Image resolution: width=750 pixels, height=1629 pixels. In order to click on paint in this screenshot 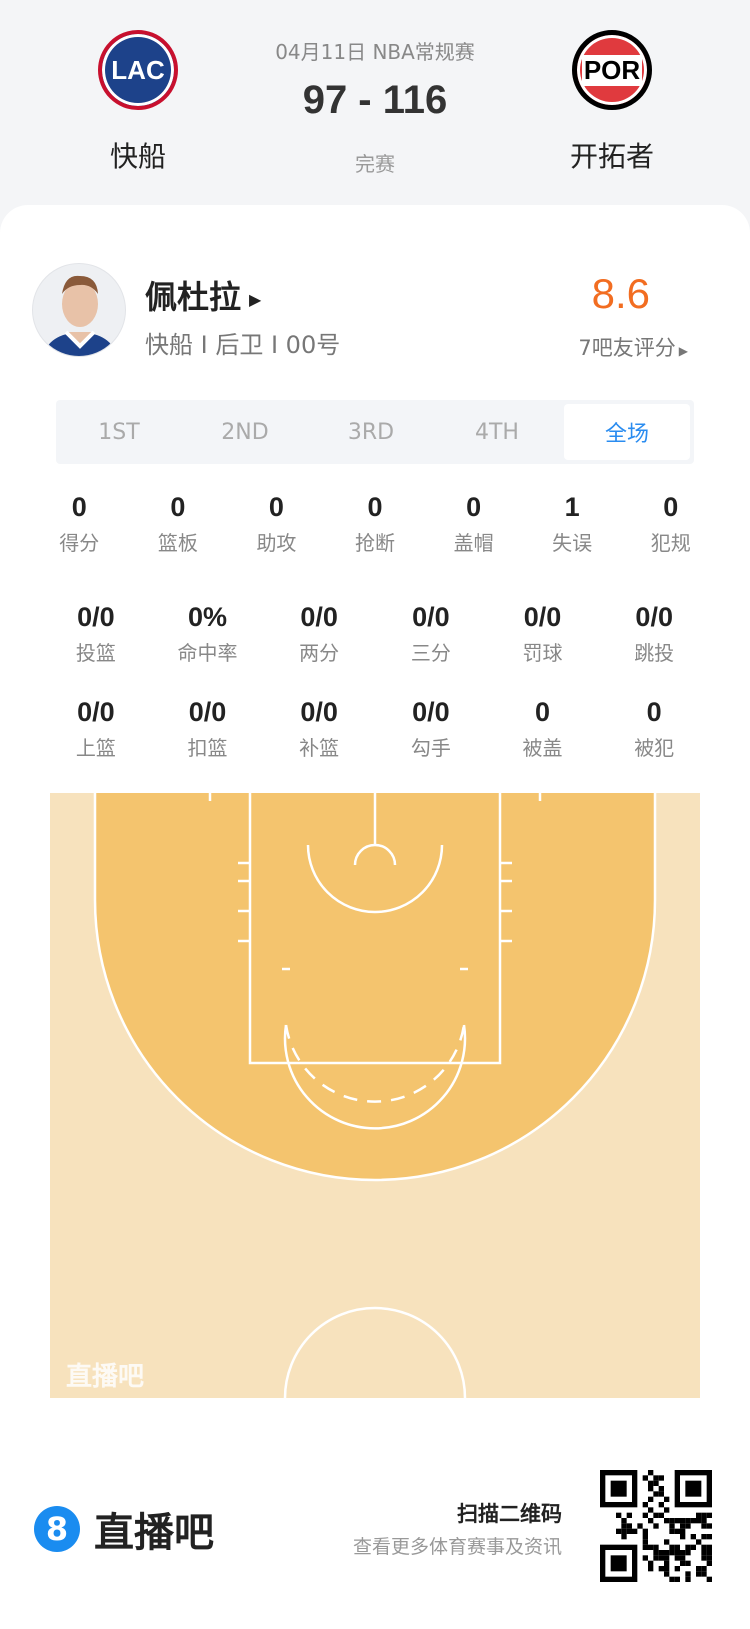, I will do `click(375, 929)`.